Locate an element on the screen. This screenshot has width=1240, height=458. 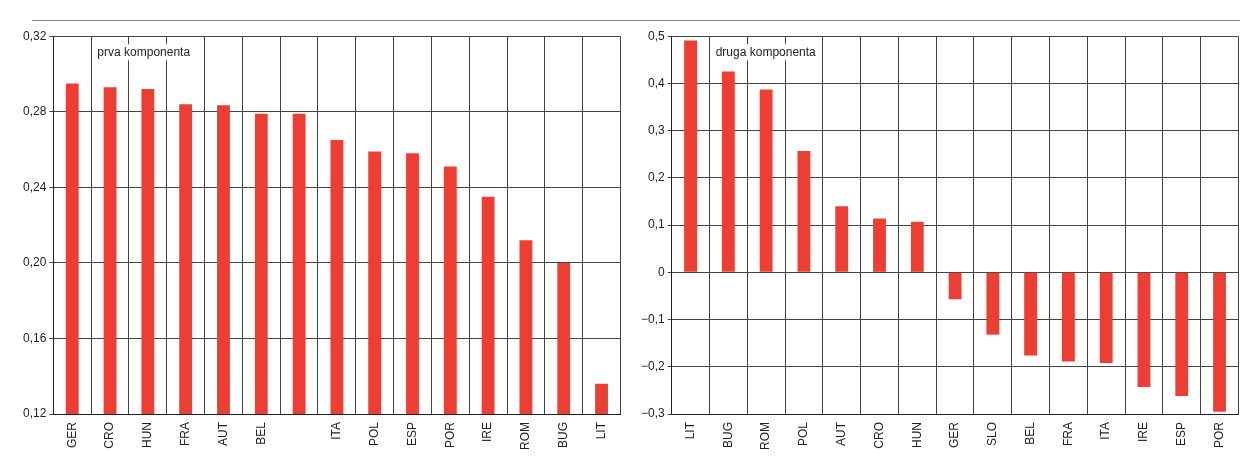
y-tick-label: −0,3 is located at coordinates (652, 413).